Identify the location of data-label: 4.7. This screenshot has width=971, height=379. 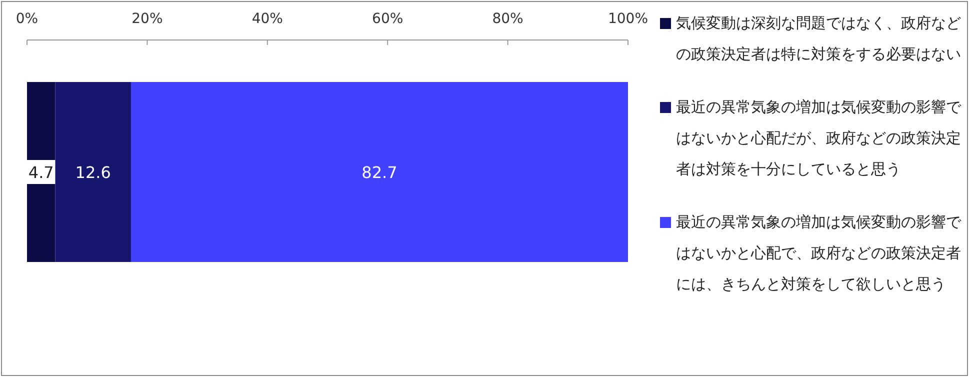
(41, 172).